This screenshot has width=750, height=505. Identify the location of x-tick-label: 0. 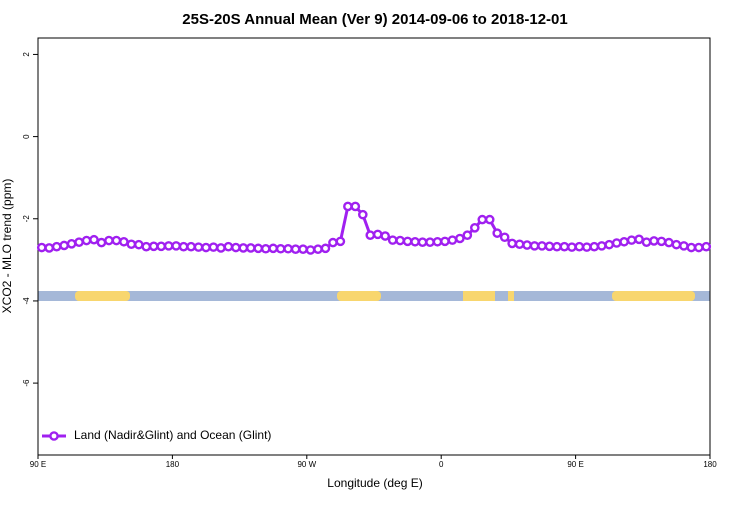
(441, 464).